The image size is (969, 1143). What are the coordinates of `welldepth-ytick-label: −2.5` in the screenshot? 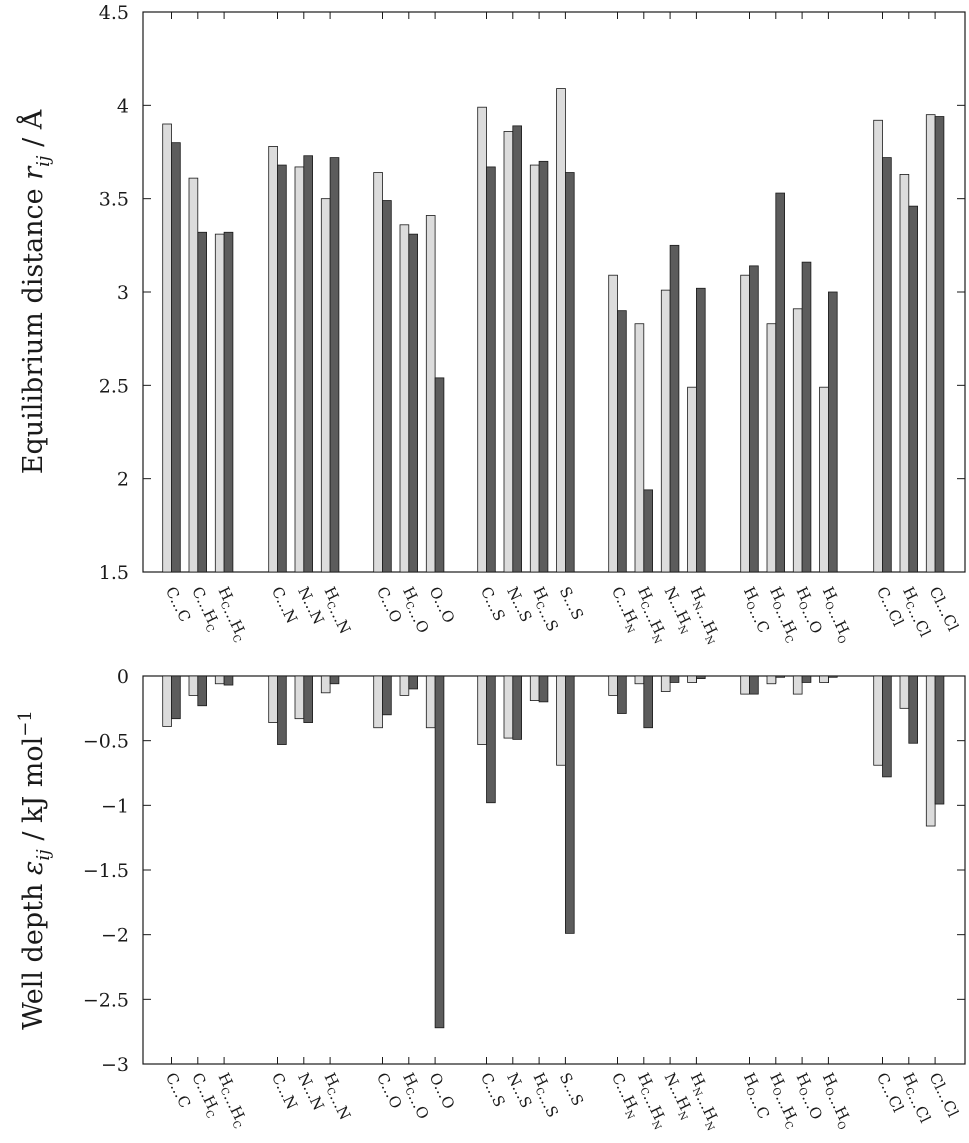 It's located at (106, 1000).